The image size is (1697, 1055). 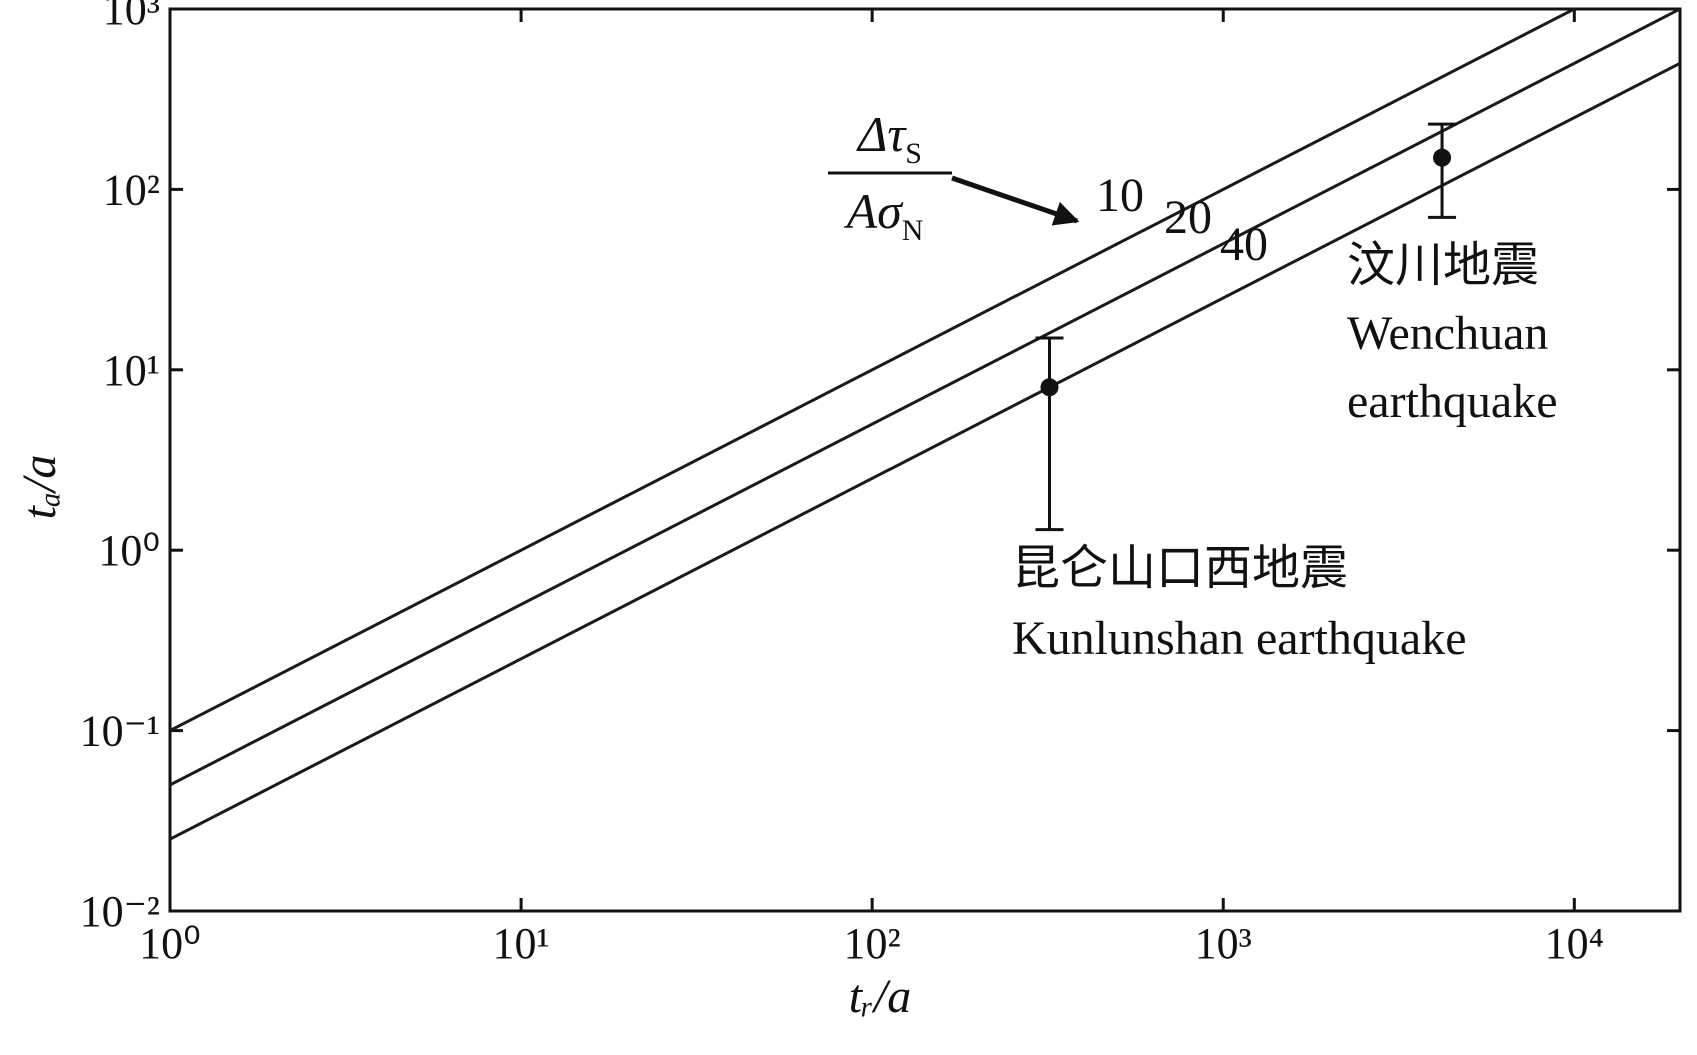 I want to click on y-tick-label: 10², so click(x=131, y=189).